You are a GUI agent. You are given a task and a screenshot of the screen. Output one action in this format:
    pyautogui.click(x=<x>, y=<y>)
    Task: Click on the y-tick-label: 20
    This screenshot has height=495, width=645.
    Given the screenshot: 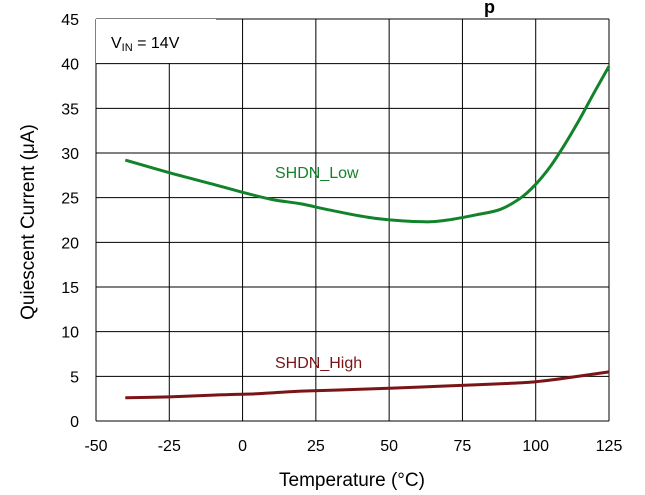 What is the action you would take?
    pyautogui.click(x=70, y=243)
    